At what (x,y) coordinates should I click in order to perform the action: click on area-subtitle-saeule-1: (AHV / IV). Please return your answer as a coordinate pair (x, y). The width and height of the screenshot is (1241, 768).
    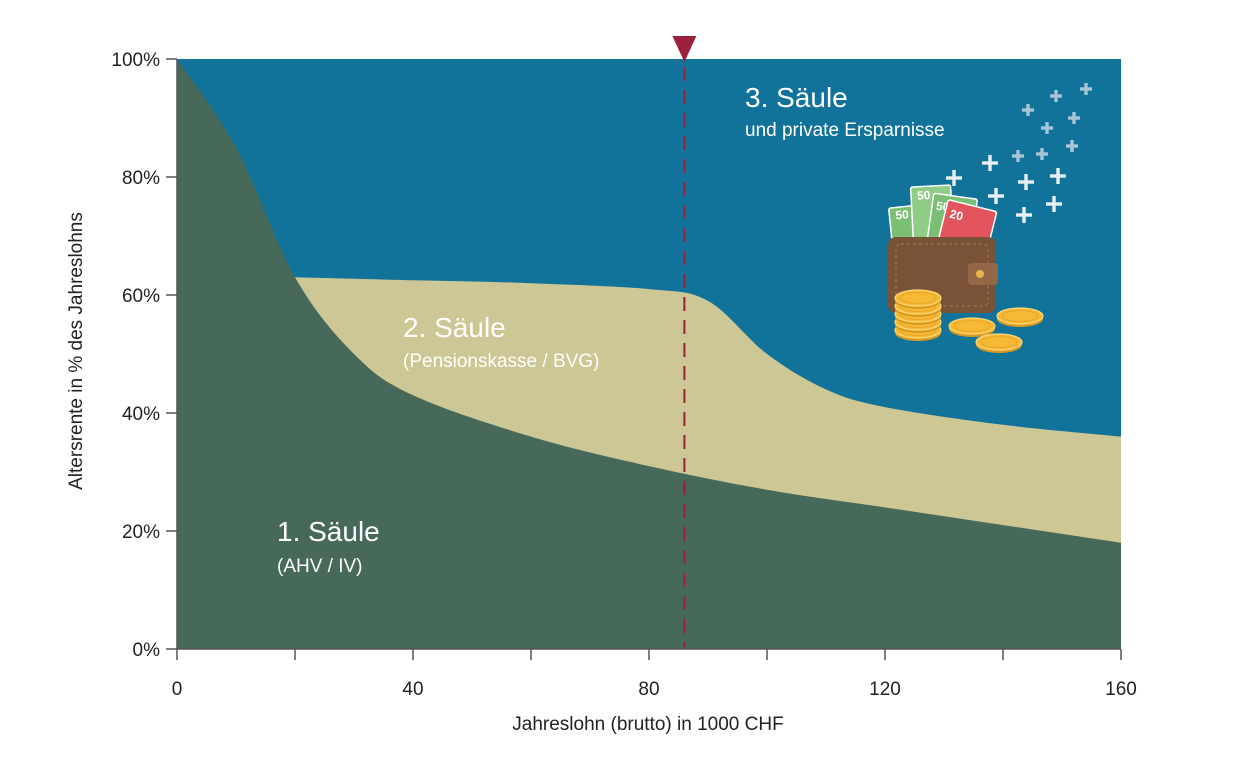
    Looking at the image, I should click on (320, 566).